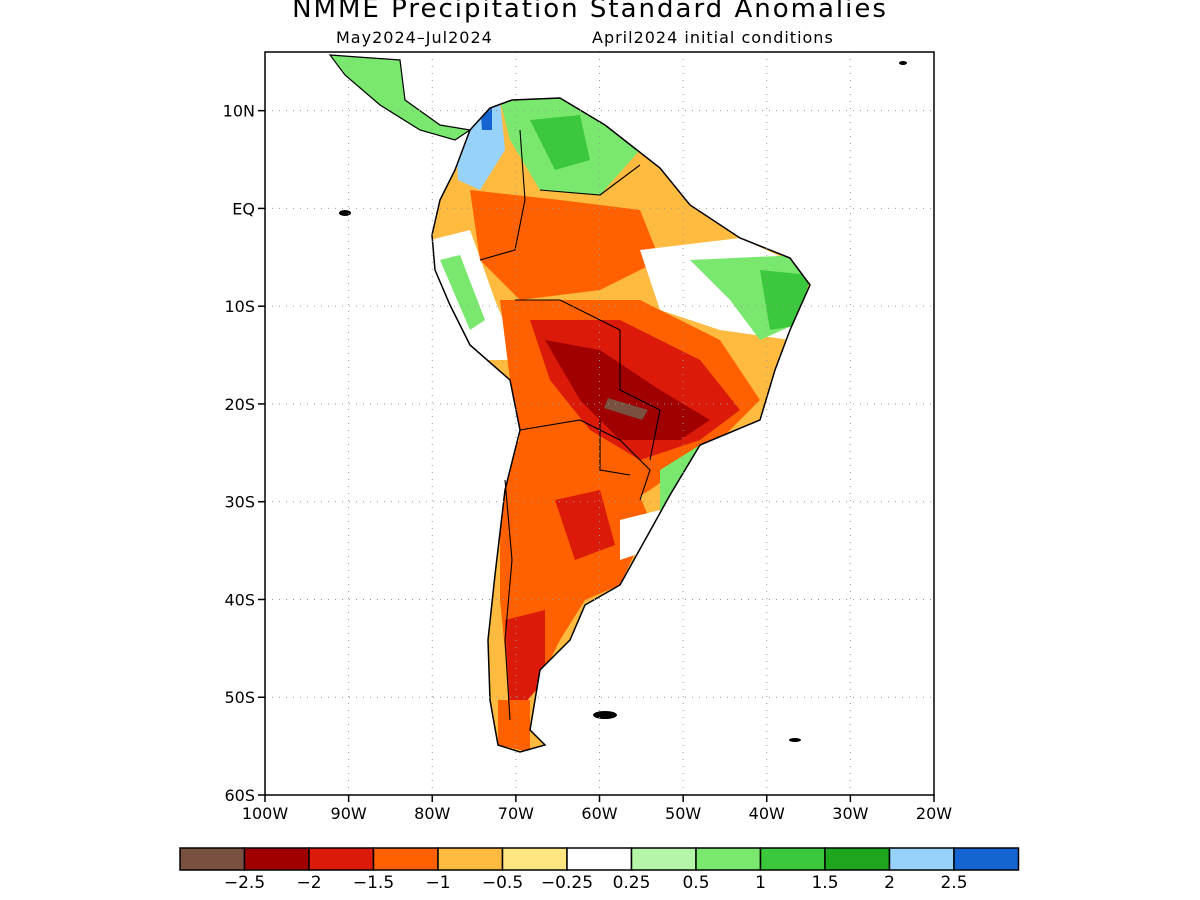  Describe the element at coordinates (308, 883) in the screenshot. I see `colorbar-label: −2` at that location.